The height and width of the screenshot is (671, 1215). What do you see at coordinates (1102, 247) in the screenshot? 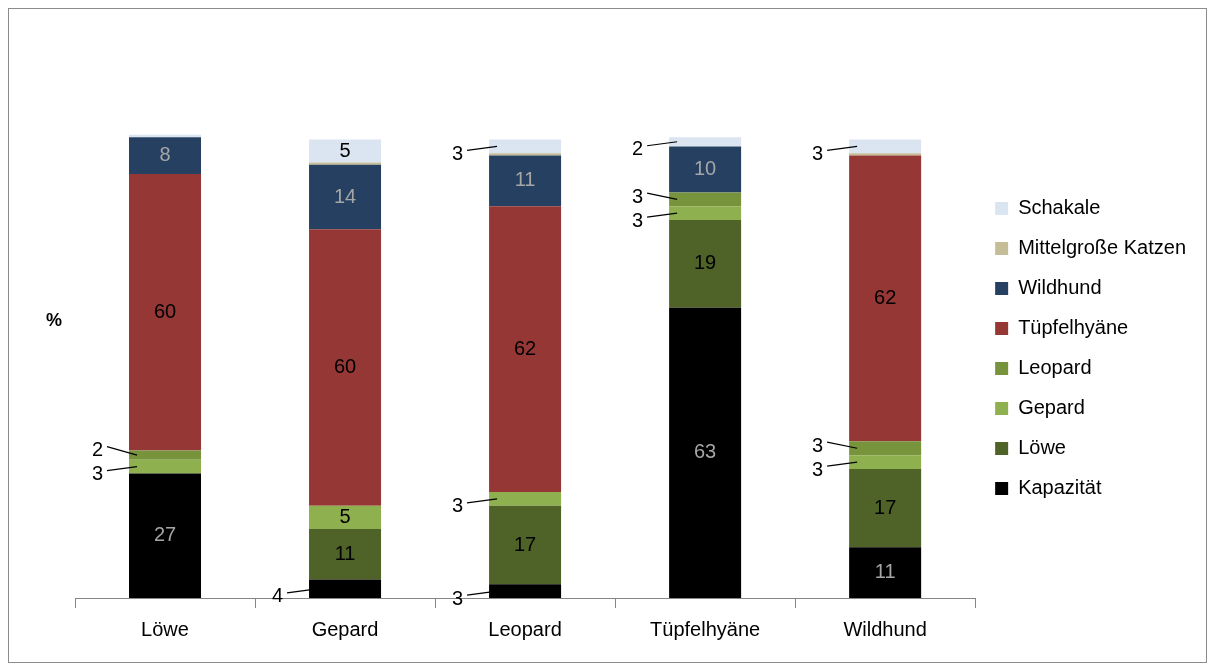
I see `legend-label: Mittelgroße Katzen` at bounding box center [1102, 247].